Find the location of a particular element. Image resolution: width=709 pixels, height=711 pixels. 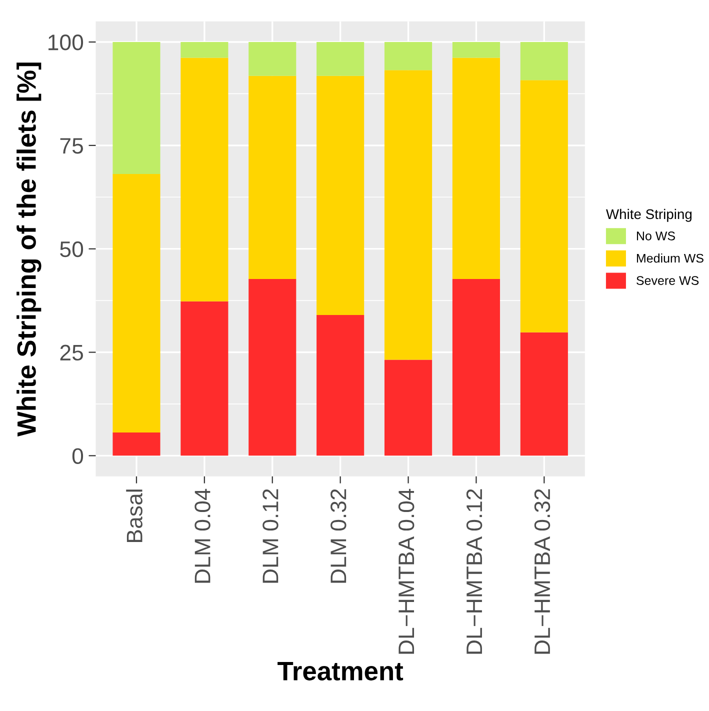

x-tick-label: DL−HMTBA 0.32 is located at coordinates (542, 571).